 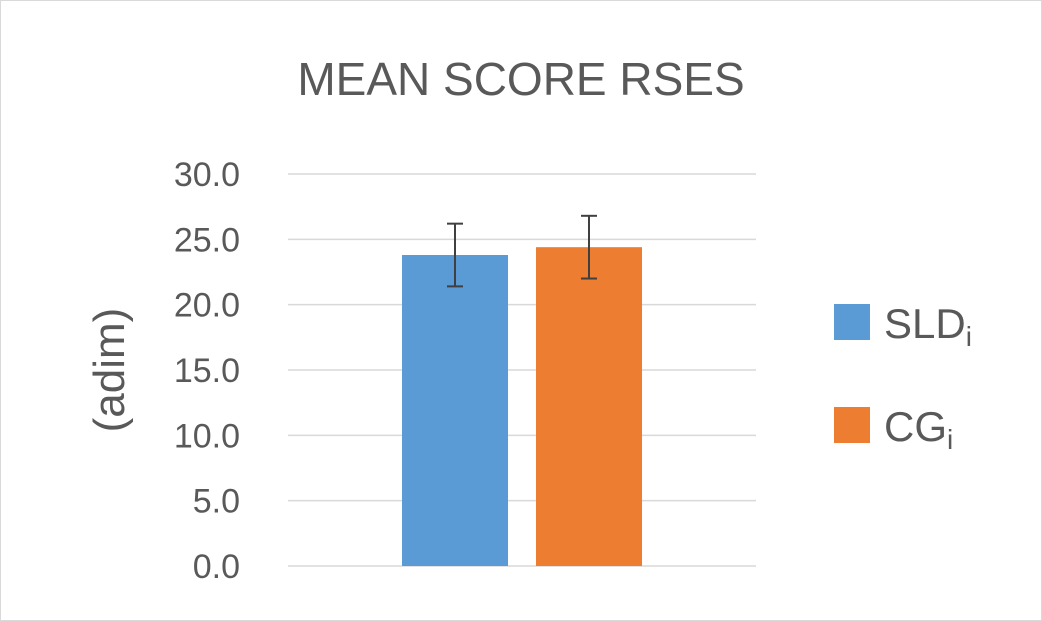 What do you see at coordinates (207, 306) in the screenshot?
I see `y-tick-label: 20.0` at bounding box center [207, 306].